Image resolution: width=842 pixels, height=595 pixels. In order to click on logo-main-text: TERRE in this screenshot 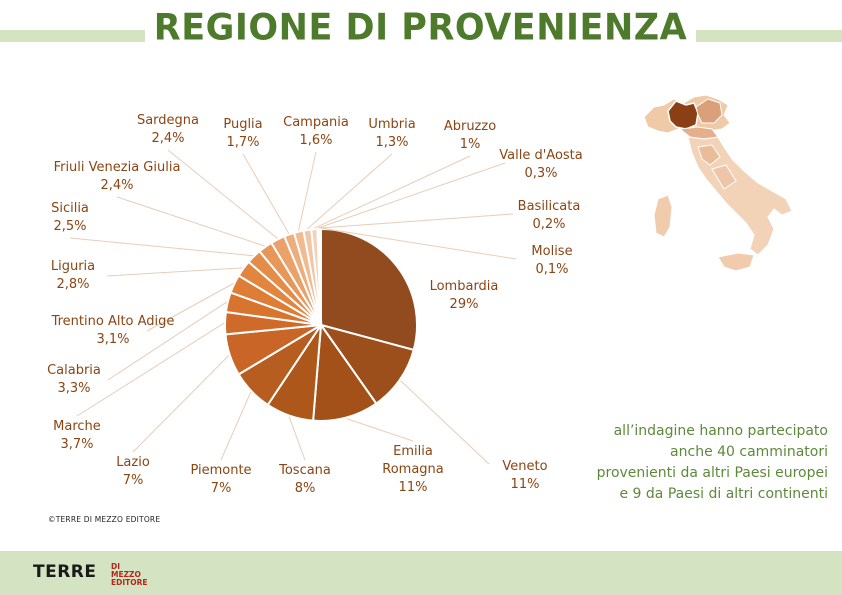, I will do `click(65, 572)`.